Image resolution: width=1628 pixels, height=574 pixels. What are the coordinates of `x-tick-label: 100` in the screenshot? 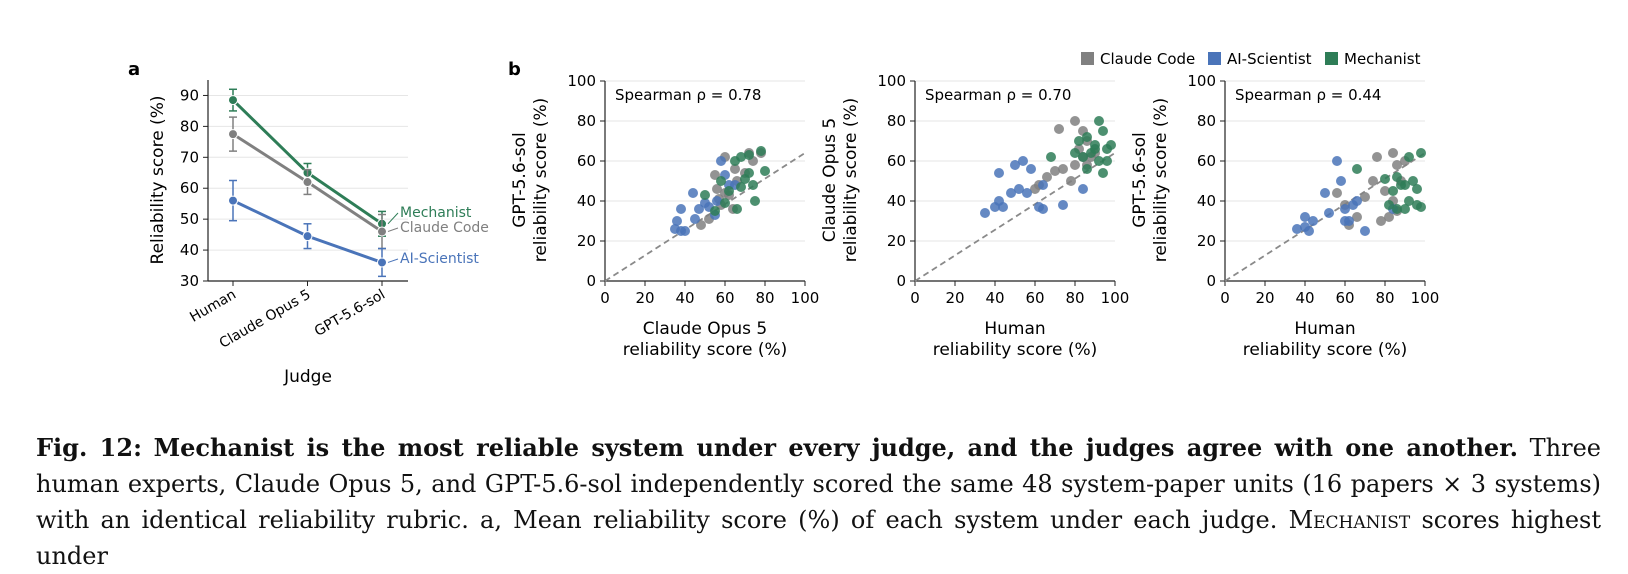 It's located at (1115, 298).